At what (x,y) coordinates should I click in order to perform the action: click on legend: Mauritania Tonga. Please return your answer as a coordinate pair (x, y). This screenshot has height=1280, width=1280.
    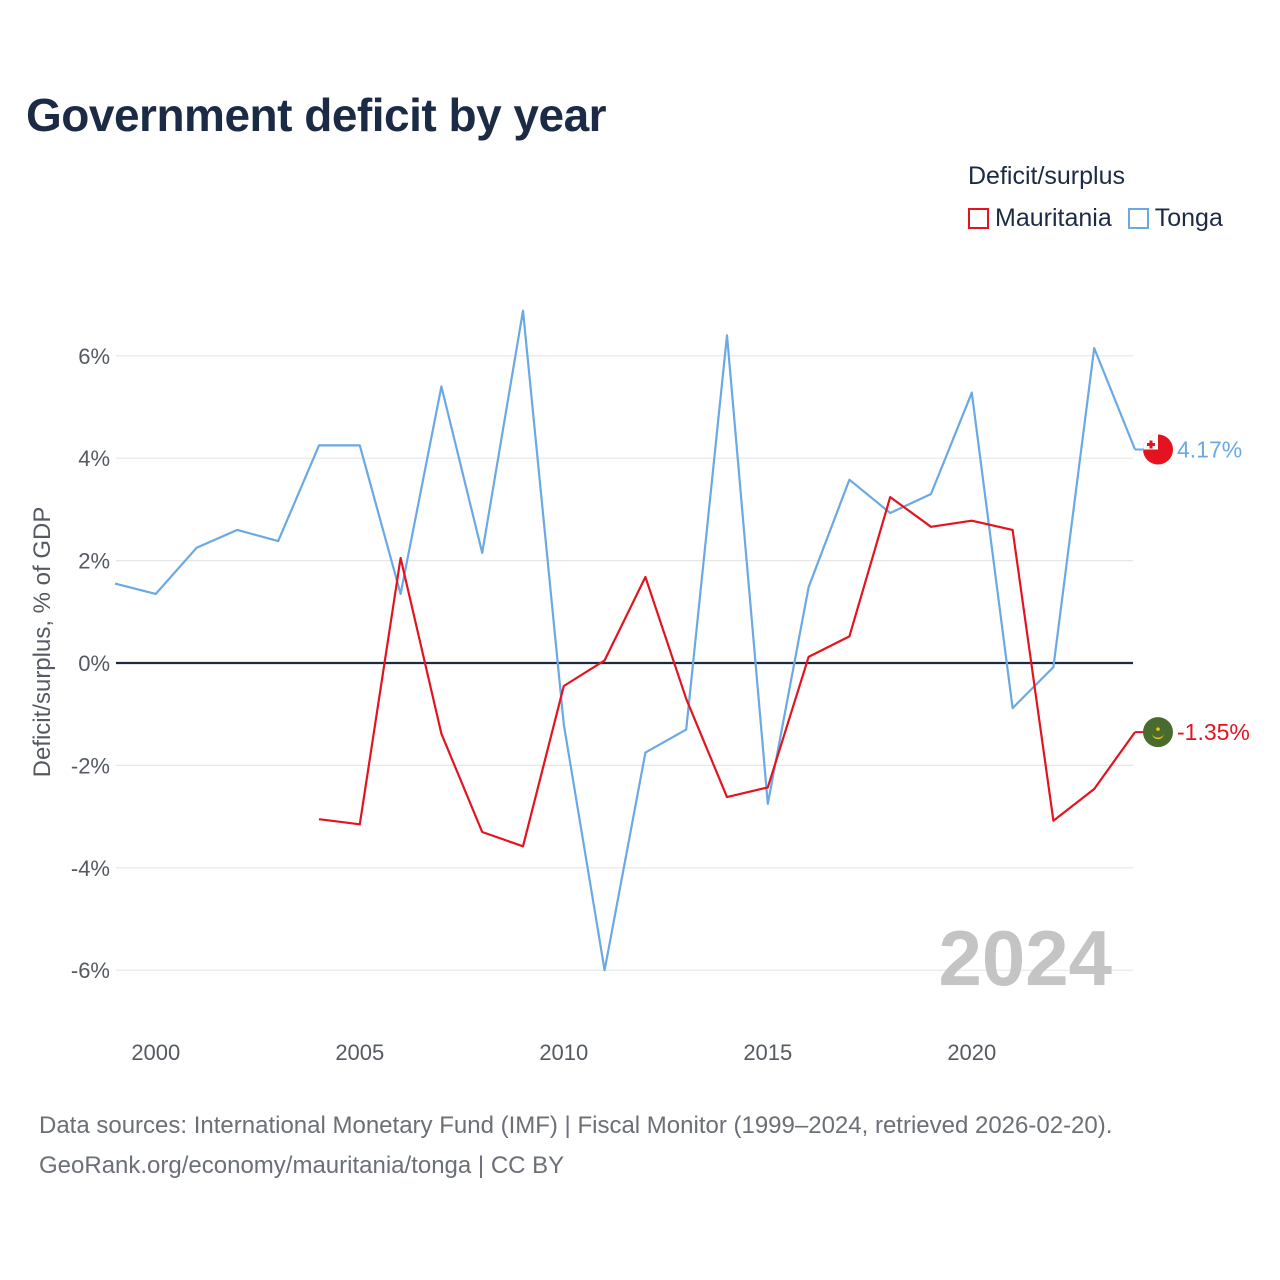
    Looking at the image, I should click on (1103, 218).